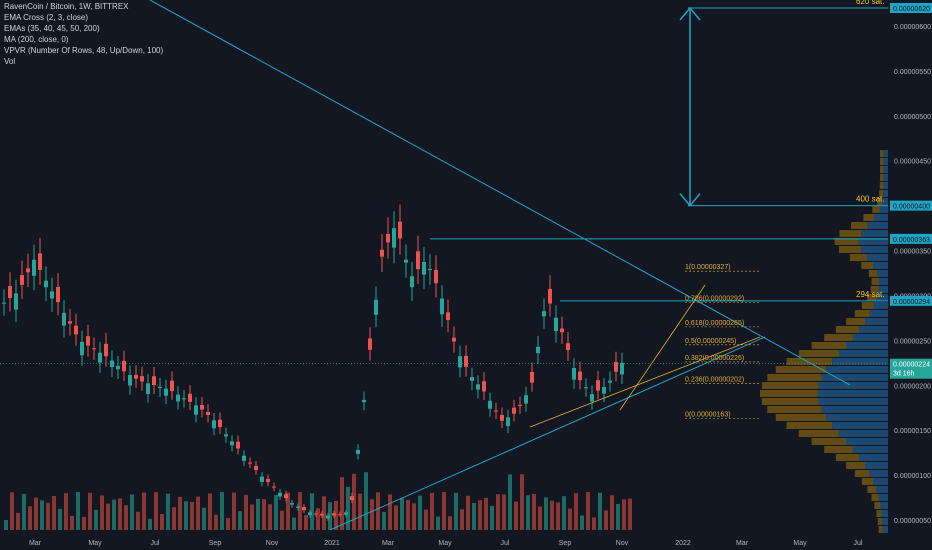 The image size is (932, 550). Describe the element at coordinates (912, 72) in the screenshot. I see `y-tick-label: 0.00000550` at that location.